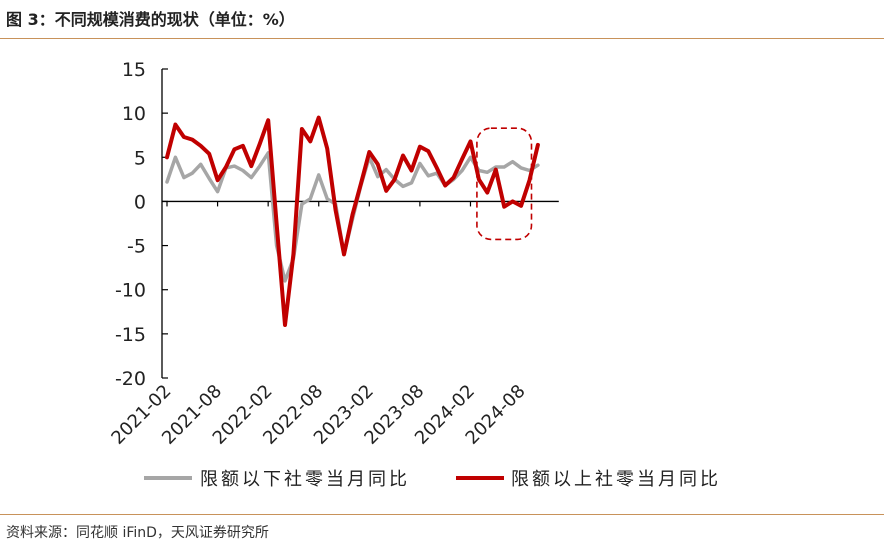  Describe the element at coordinates (137, 533) in the screenshot. I see `source-note: 资料来源：同花顺 iFinD，天风证券研究所` at that location.